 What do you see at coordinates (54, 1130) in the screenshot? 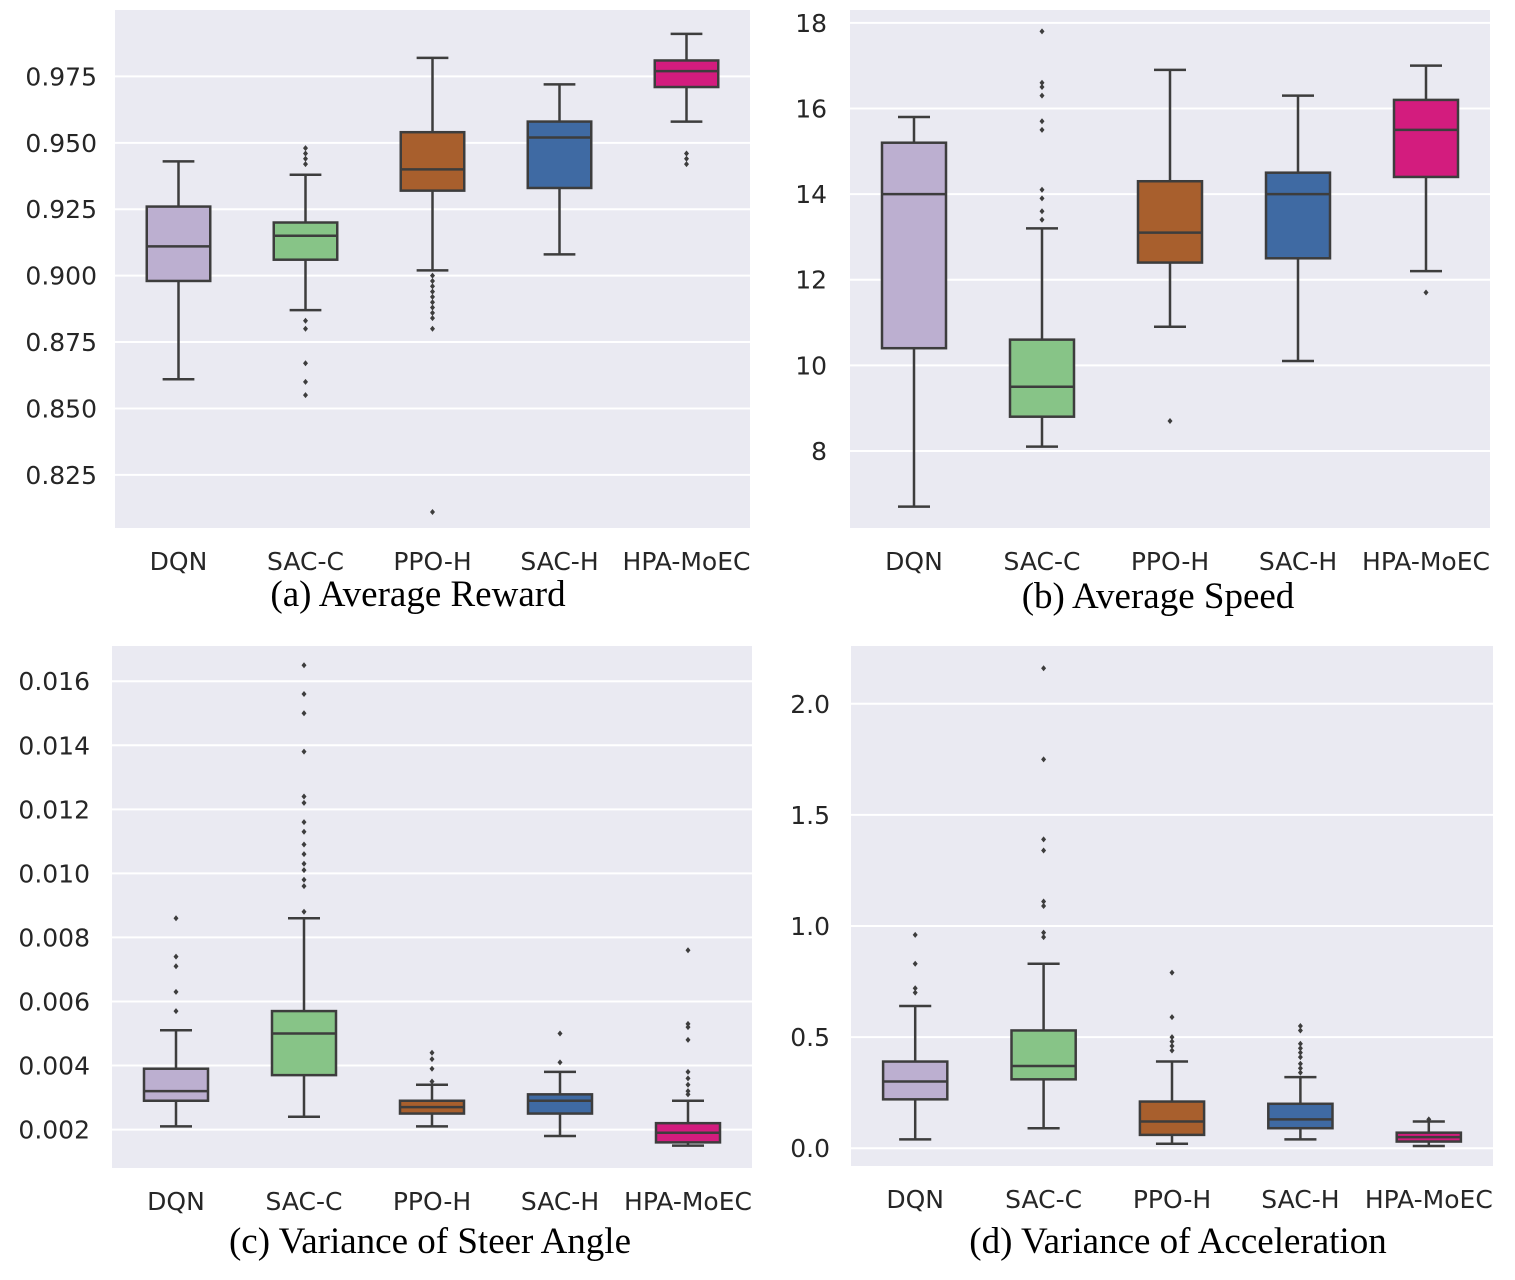
I see `y-tick-label: 0.002` at bounding box center [54, 1130].